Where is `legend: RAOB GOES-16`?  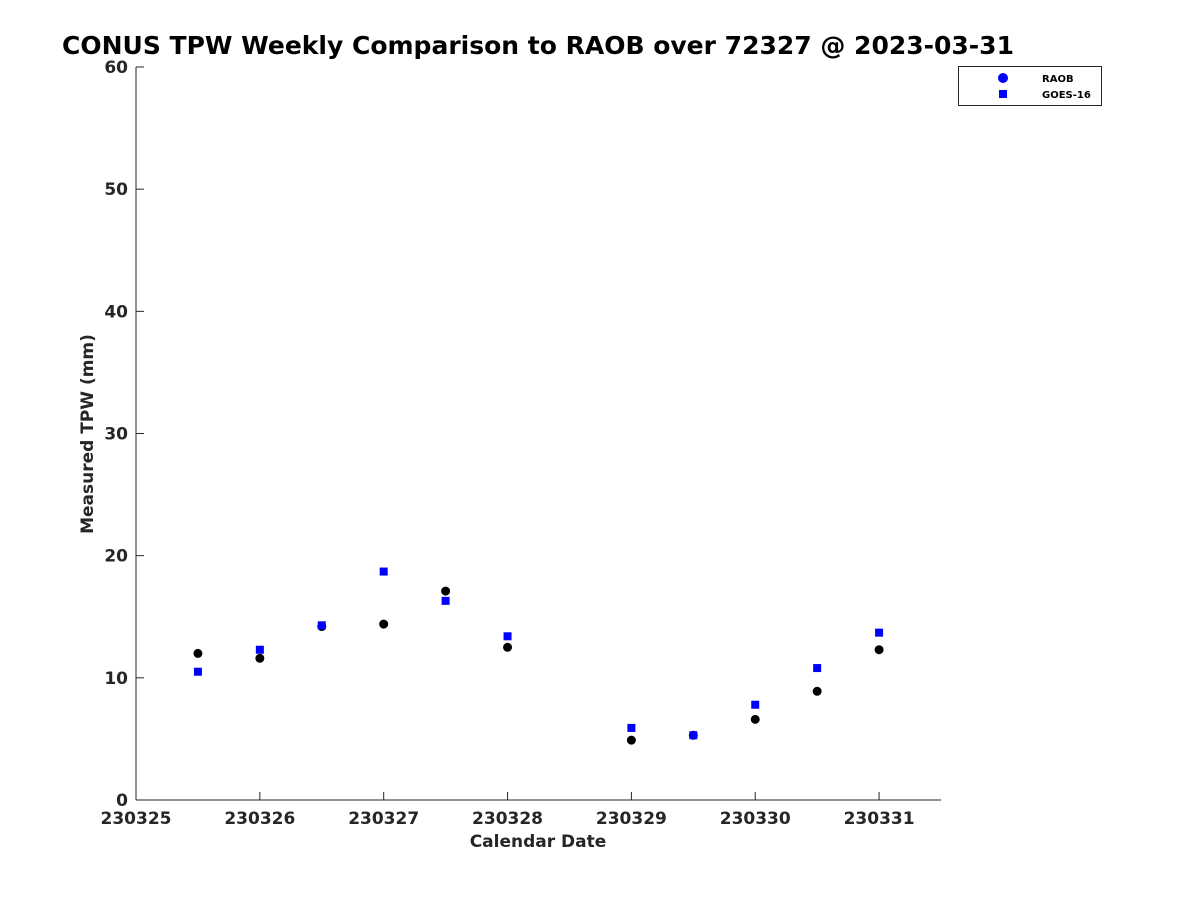
legend: RAOB GOES-16 is located at coordinates (1030, 86).